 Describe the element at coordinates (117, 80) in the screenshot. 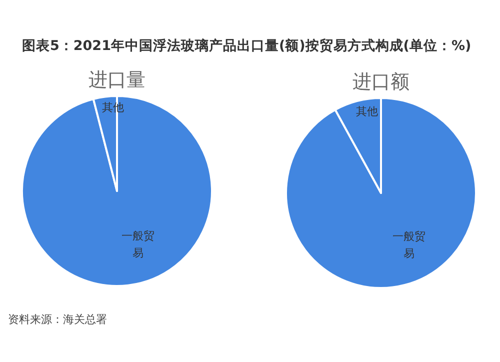

I see `chart-title: 进口量` at that location.